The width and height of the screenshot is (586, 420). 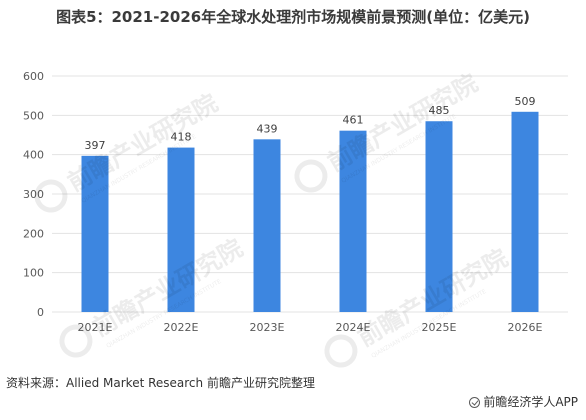 I want to click on data-label: 509, so click(x=525, y=101).